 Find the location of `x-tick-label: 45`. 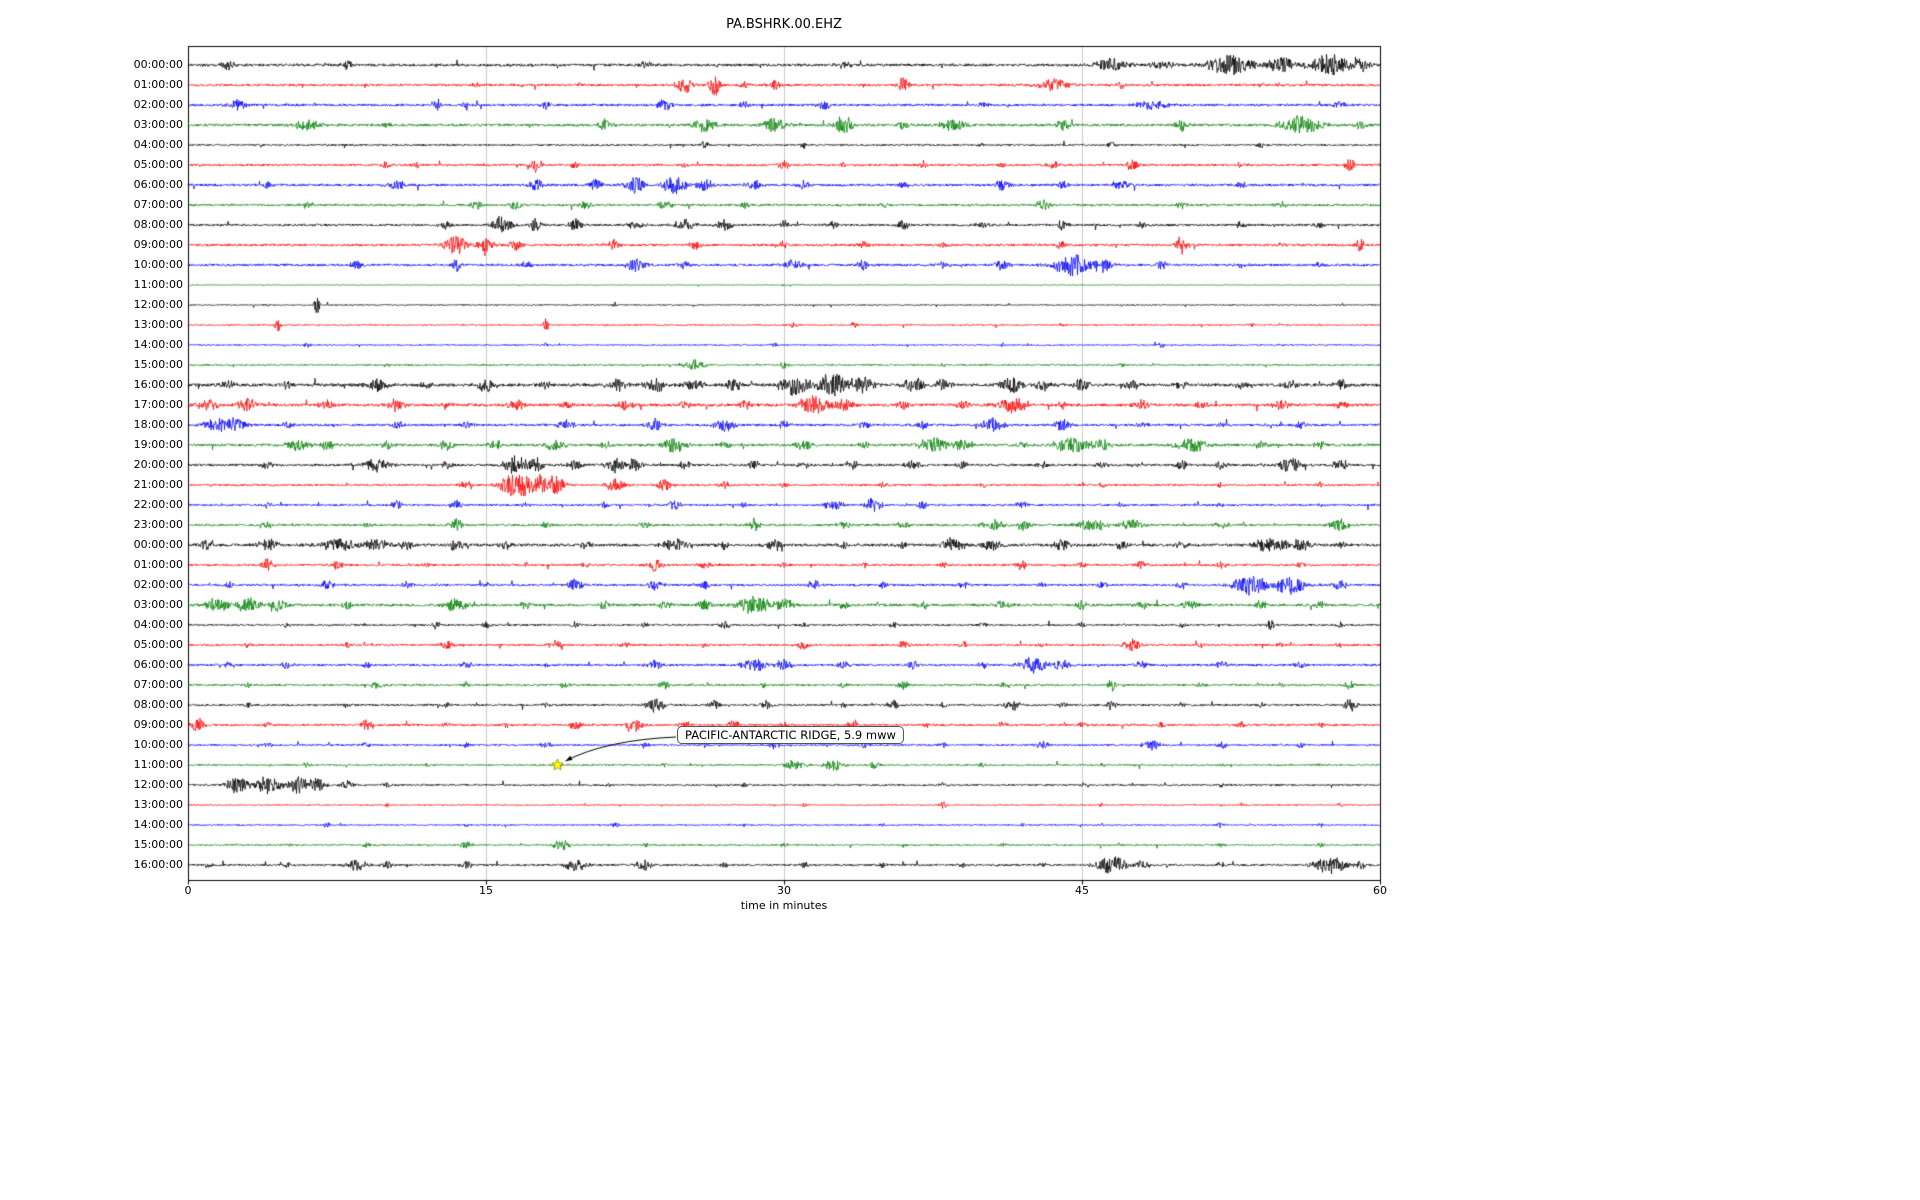

x-tick-label: 45 is located at coordinates (1082, 890).